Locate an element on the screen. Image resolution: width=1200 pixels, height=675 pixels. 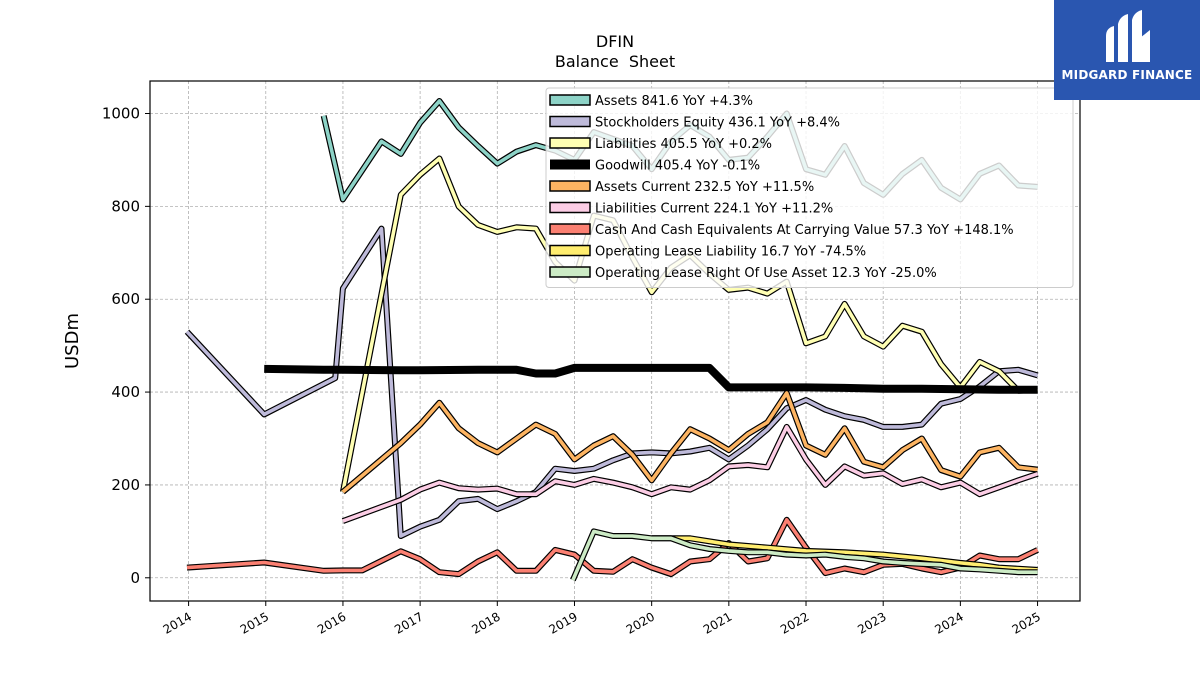
midgard-logo: MIDGARD FINANCE is located at coordinates (1127, 50).